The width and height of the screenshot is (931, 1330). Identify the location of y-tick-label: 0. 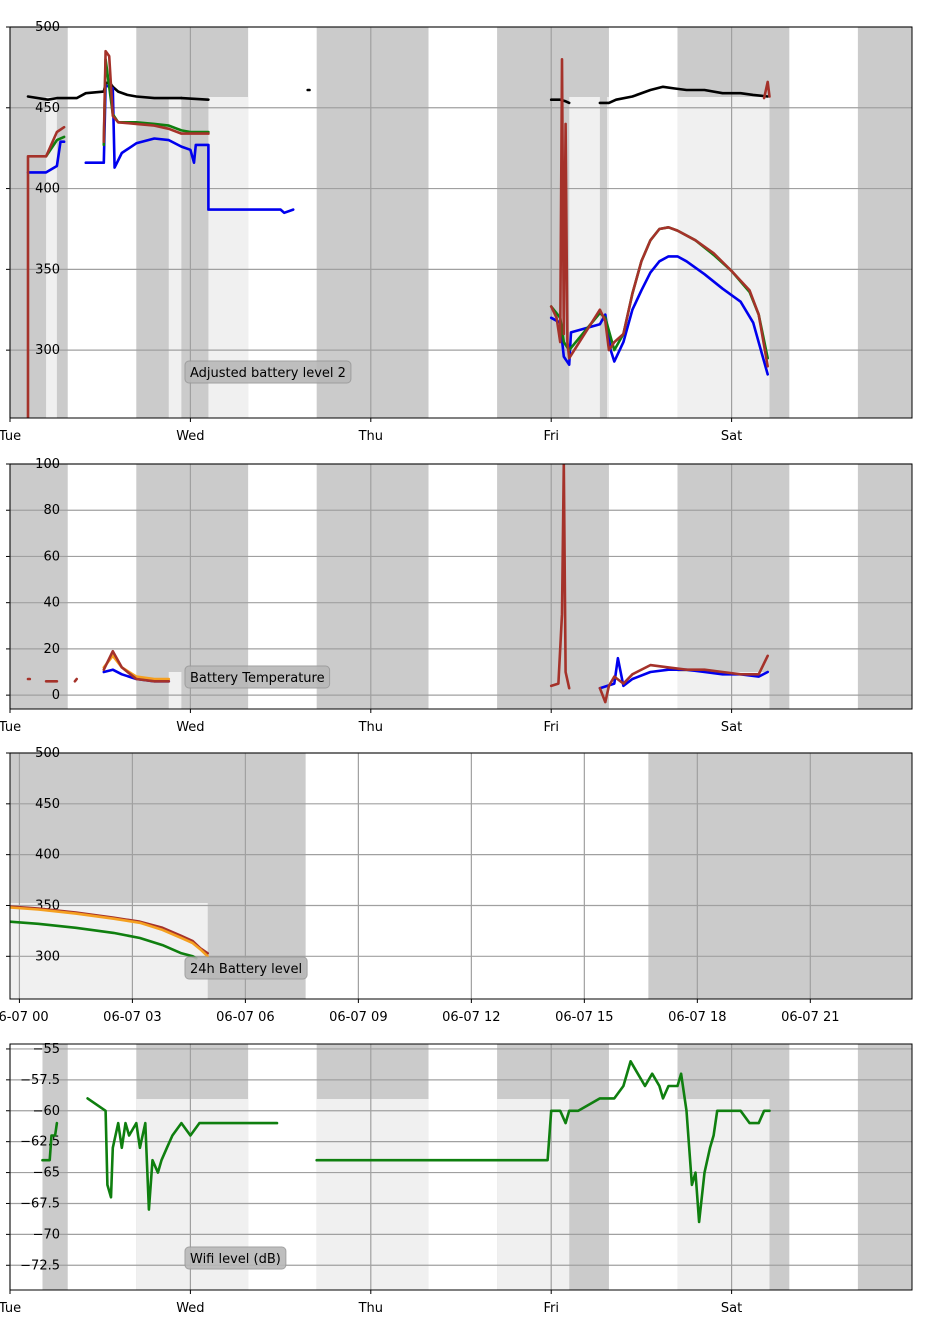
(56, 695).